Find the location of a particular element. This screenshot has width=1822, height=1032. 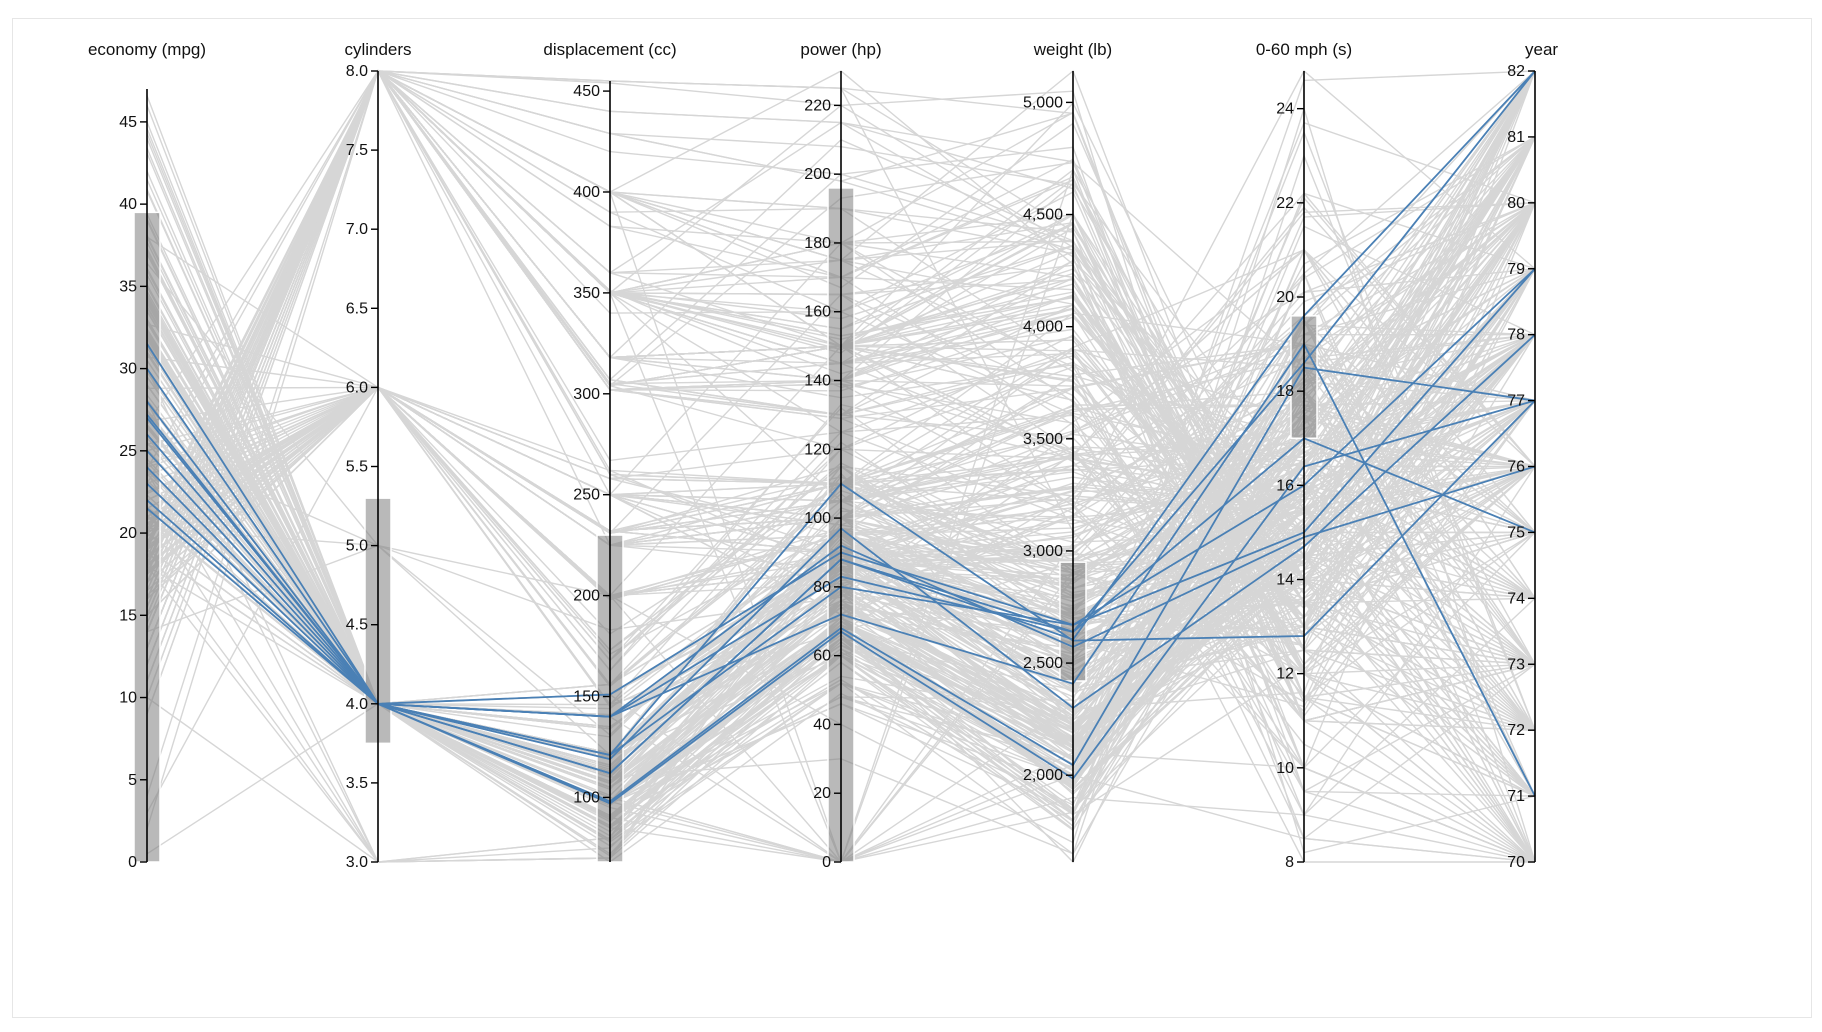

tick-label: 8 is located at coordinates (1289, 862).